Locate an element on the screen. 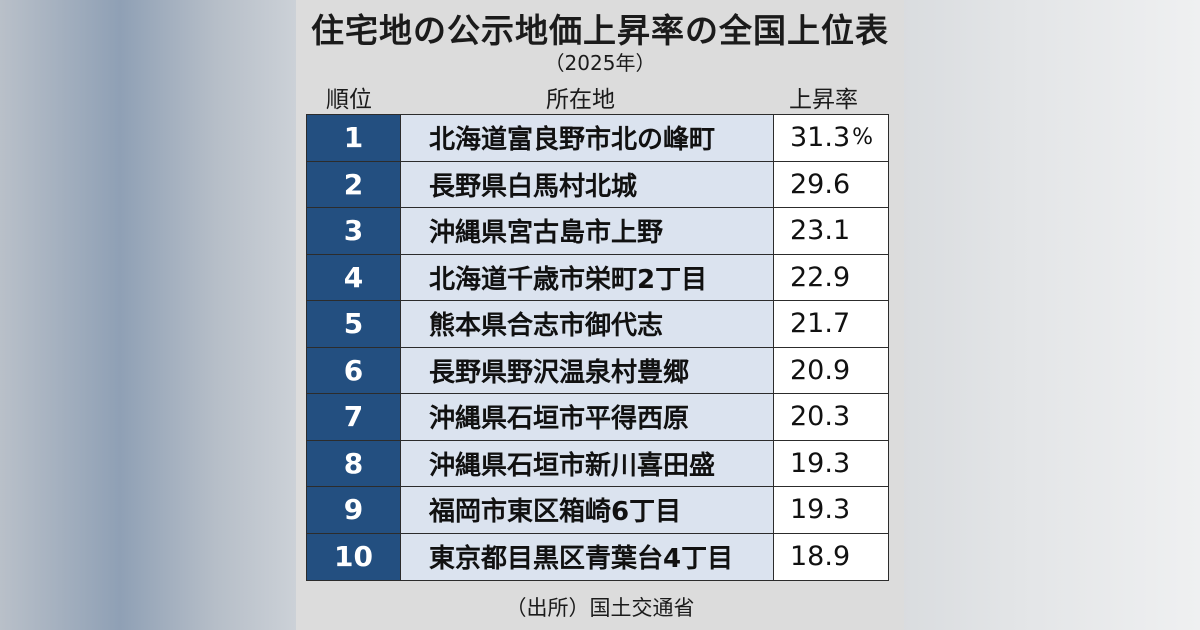  location-cell: 長野県野沢温泉村豊郷 is located at coordinates (587, 370).